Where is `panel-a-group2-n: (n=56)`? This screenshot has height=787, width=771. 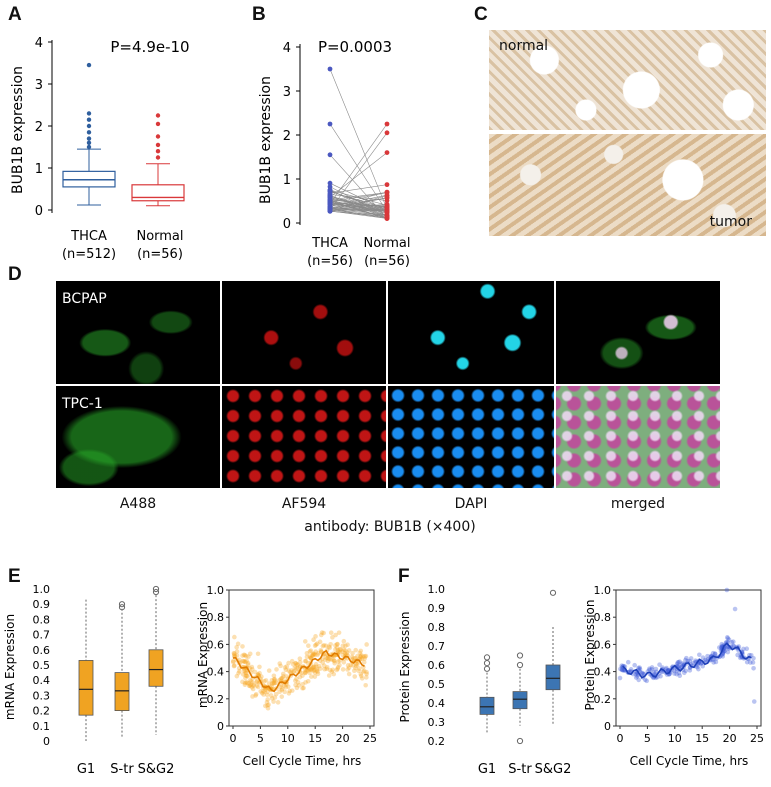 panel-a-group2-n: (n=56) is located at coordinates (160, 254).